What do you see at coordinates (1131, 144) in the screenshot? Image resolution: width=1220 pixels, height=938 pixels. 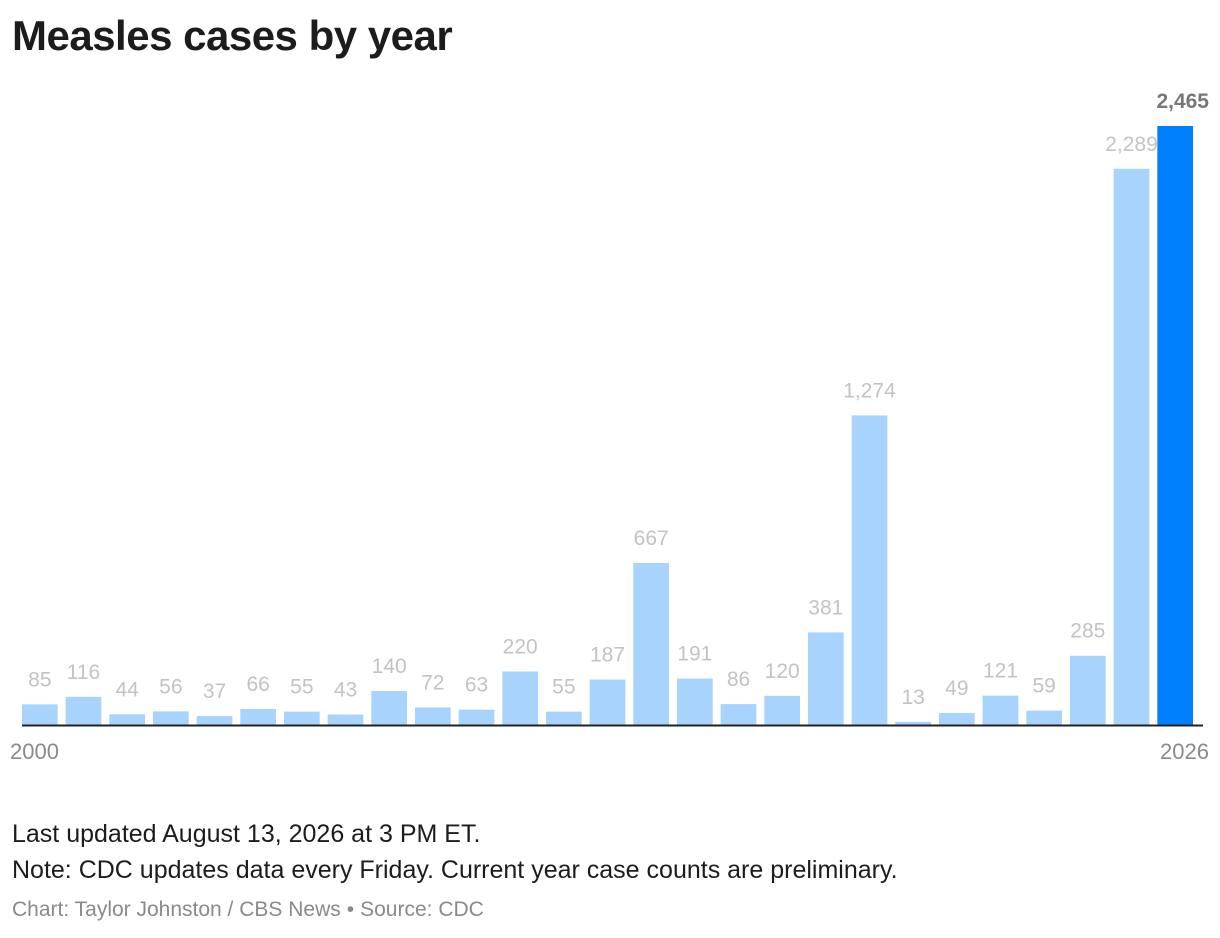 I see `value-label-2025: 2,289` at bounding box center [1131, 144].